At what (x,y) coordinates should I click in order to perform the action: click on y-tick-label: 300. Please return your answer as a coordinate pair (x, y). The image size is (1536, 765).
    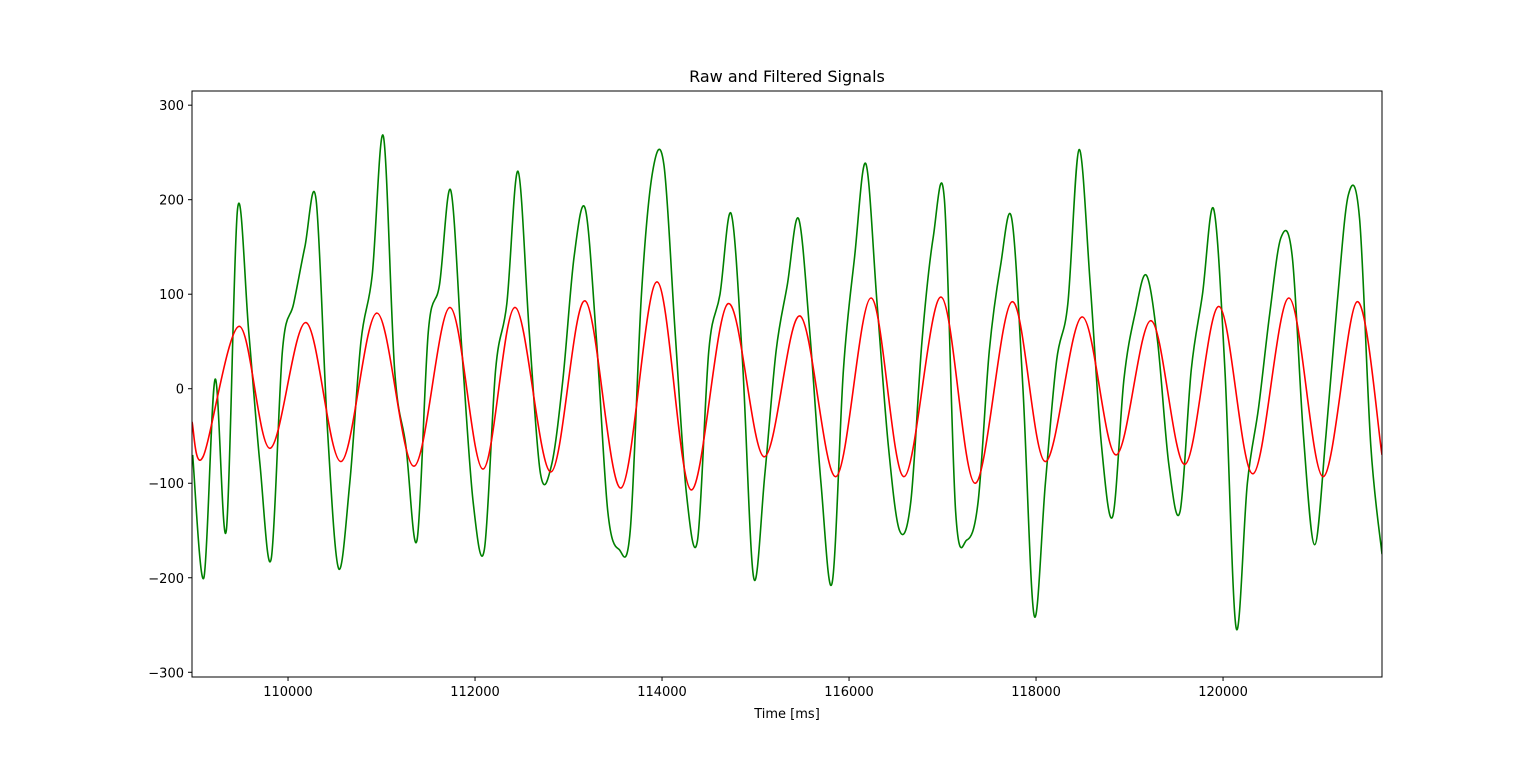
    Looking at the image, I should click on (171, 106).